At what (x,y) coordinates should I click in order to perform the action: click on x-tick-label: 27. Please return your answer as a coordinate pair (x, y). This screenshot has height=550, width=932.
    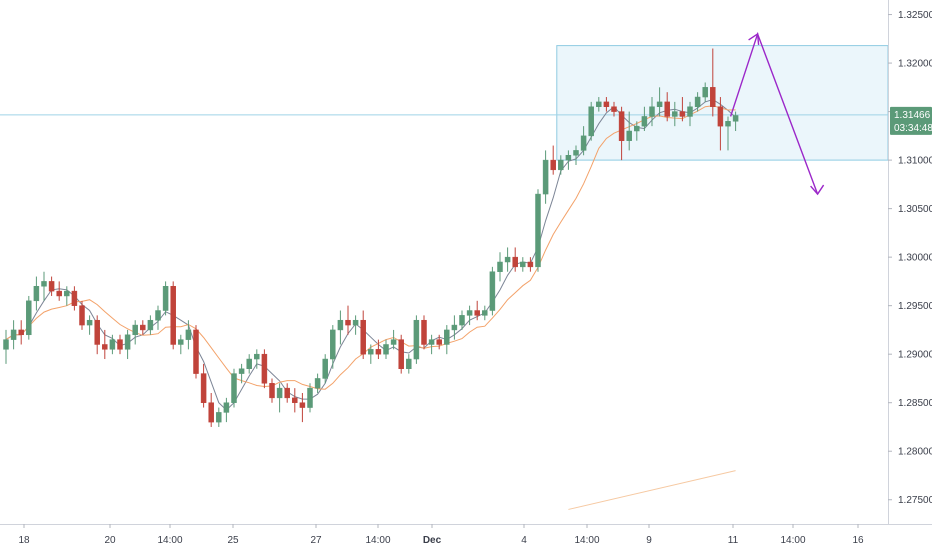
    Looking at the image, I should click on (316, 540).